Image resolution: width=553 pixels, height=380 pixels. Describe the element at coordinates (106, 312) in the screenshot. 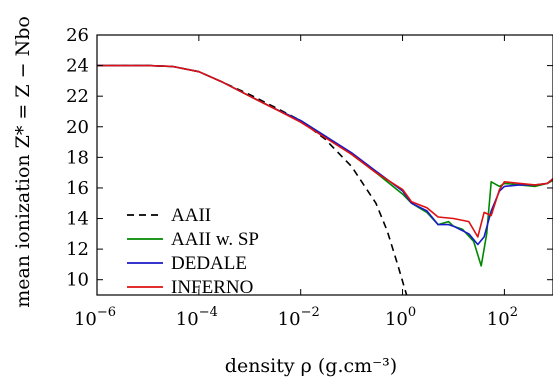

I see `x-tick-exponent: −6` at that location.